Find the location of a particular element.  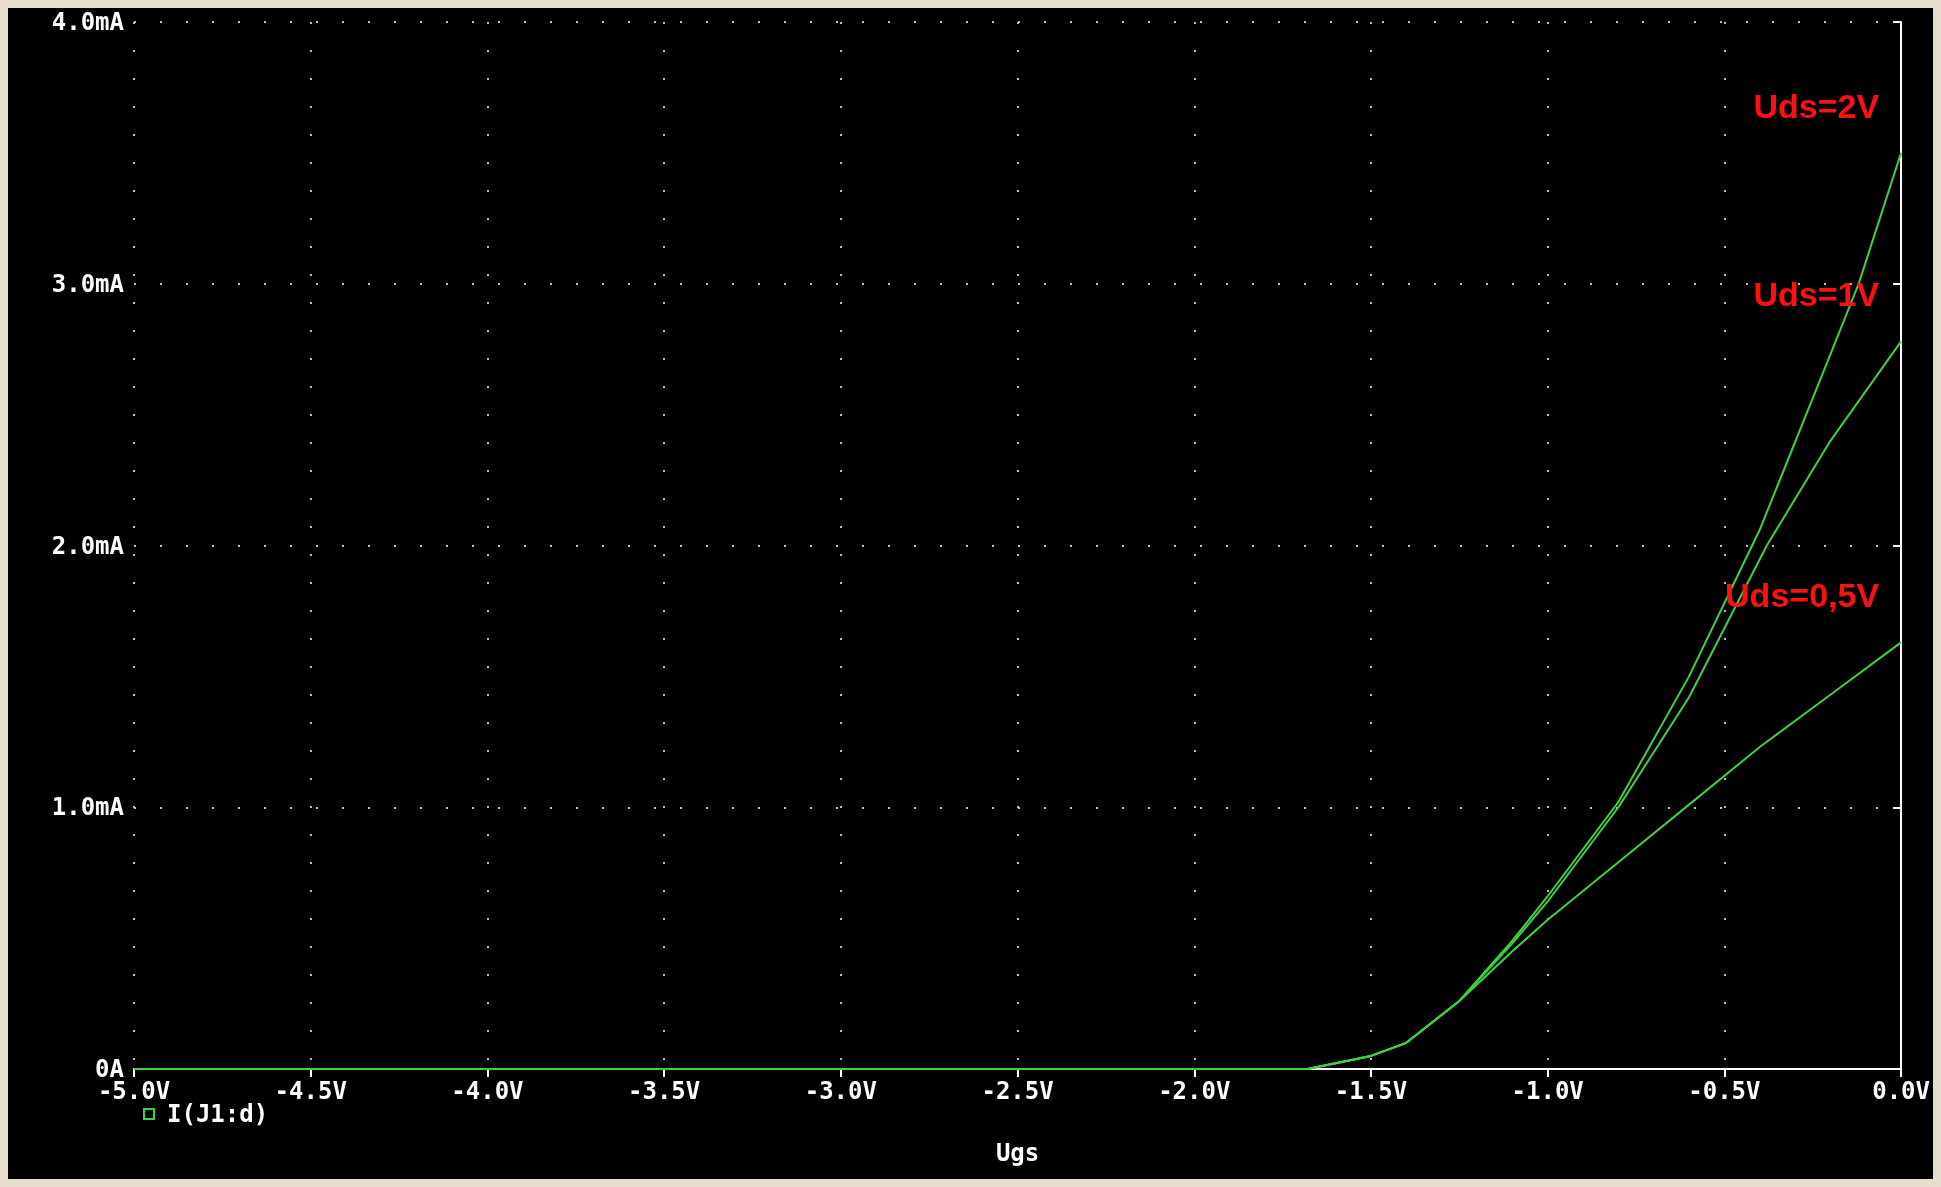

x-tick-label: -1.5V is located at coordinates (1371, 1091).